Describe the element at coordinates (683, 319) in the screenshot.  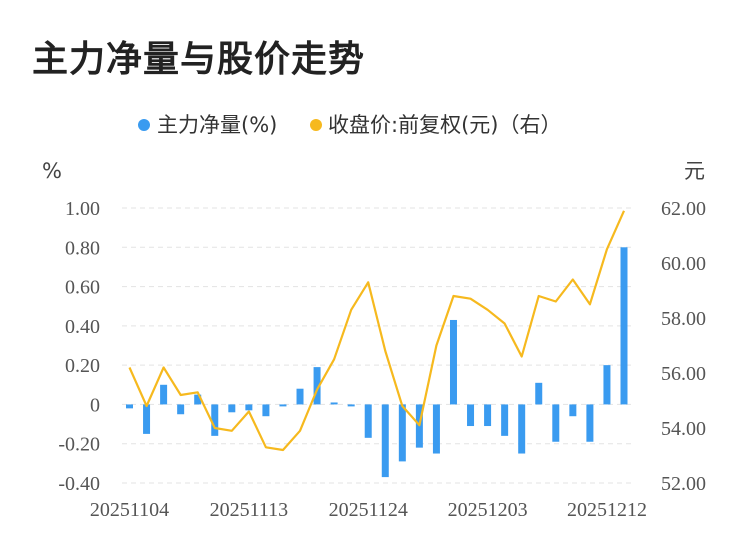
I see `right-axis-tick-label: 58.00` at that location.